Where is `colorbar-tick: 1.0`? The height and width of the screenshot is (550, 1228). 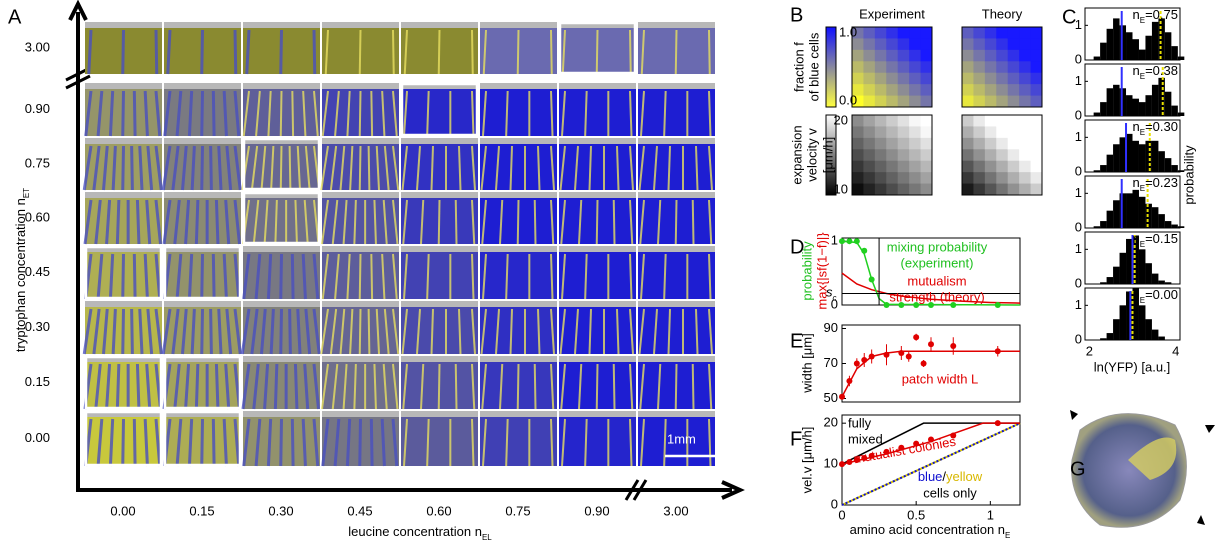
colorbar-tick: 1.0 is located at coordinates (848, 31).